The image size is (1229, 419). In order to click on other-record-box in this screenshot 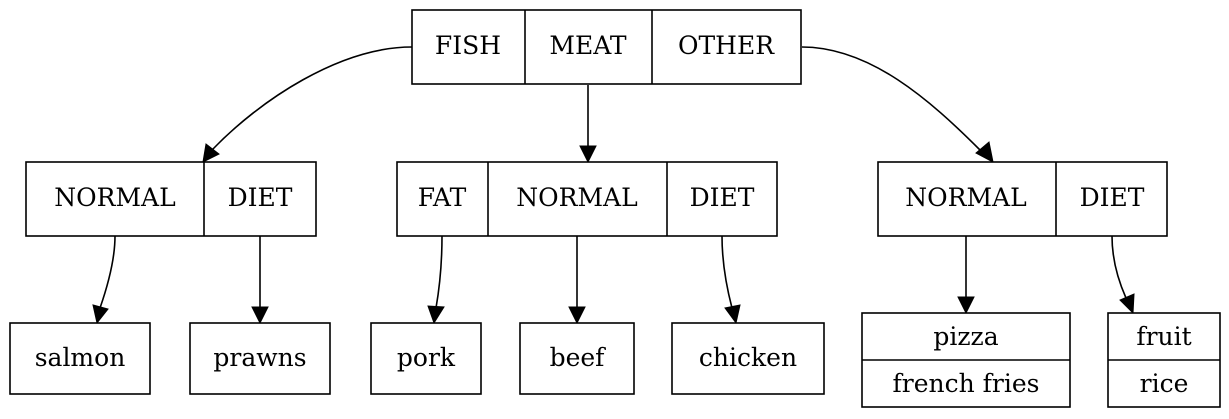, I will do `click(1022, 199)`.